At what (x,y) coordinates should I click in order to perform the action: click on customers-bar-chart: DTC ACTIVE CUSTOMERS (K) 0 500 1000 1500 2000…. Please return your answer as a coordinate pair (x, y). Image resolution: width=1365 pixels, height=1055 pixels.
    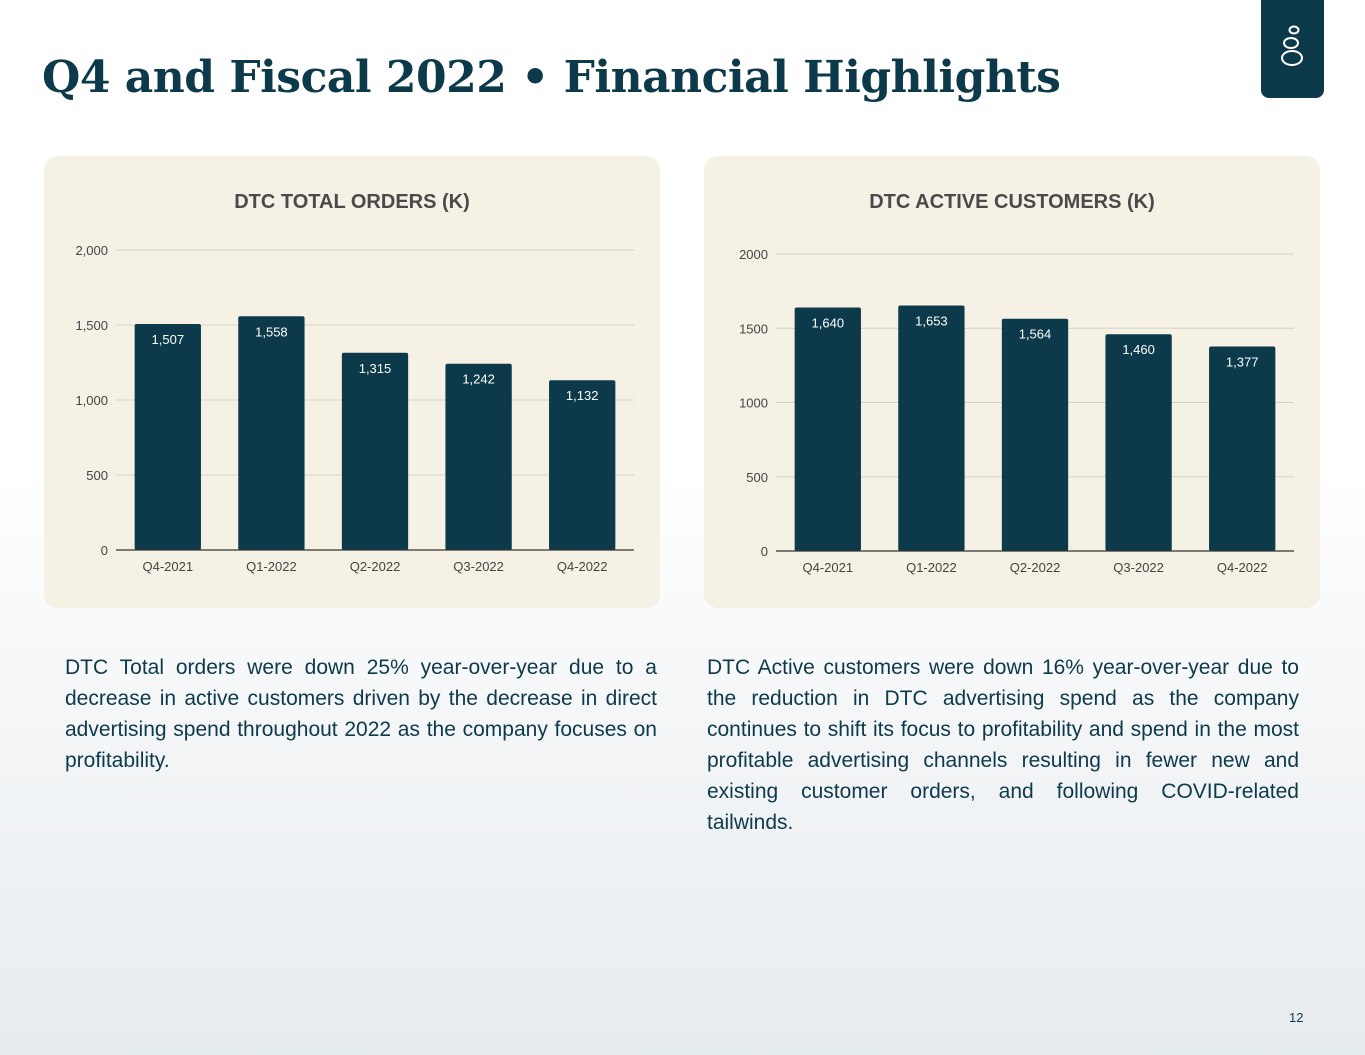
    Looking at the image, I should click on (1016, 383).